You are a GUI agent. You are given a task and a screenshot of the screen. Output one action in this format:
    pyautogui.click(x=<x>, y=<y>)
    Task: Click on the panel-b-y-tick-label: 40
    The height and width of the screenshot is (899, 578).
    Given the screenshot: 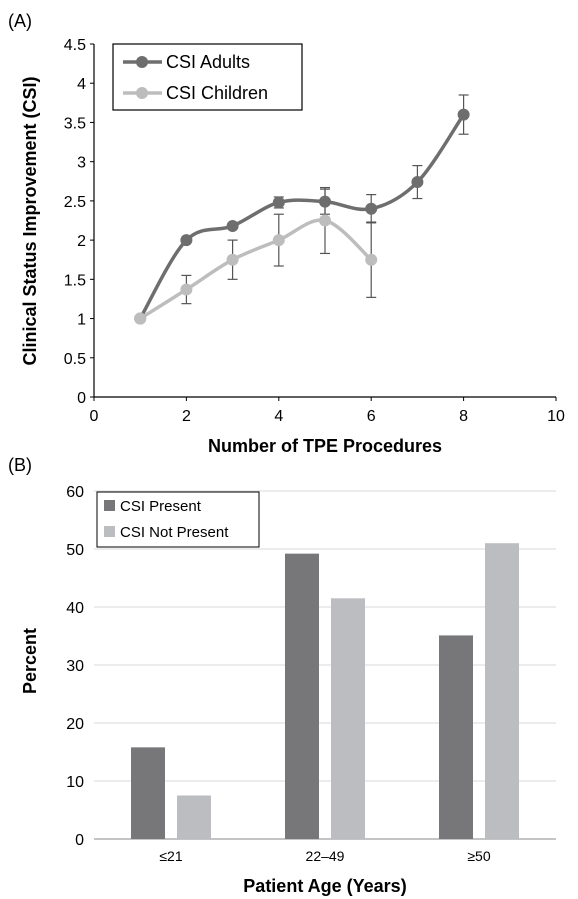 What is the action you would take?
    pyautogui.click(x=75, y=608)
    